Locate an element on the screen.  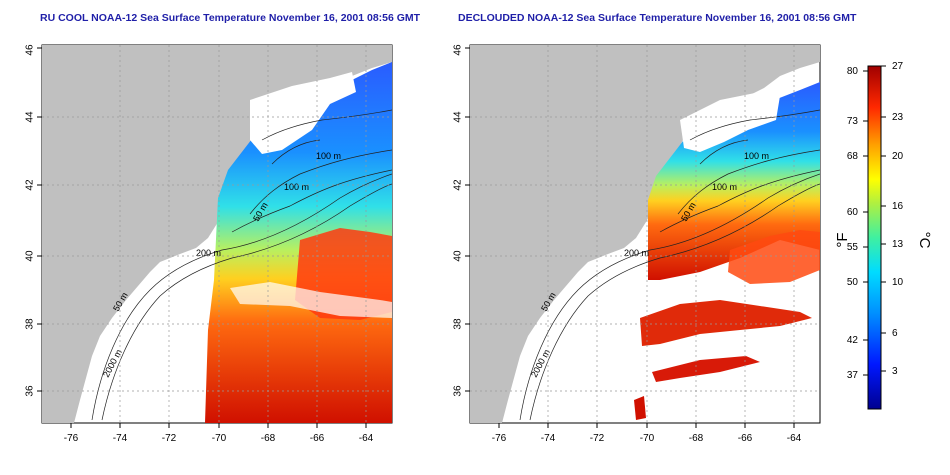
fahrenheit-tick: 80 is located at coordinates (853, 71).